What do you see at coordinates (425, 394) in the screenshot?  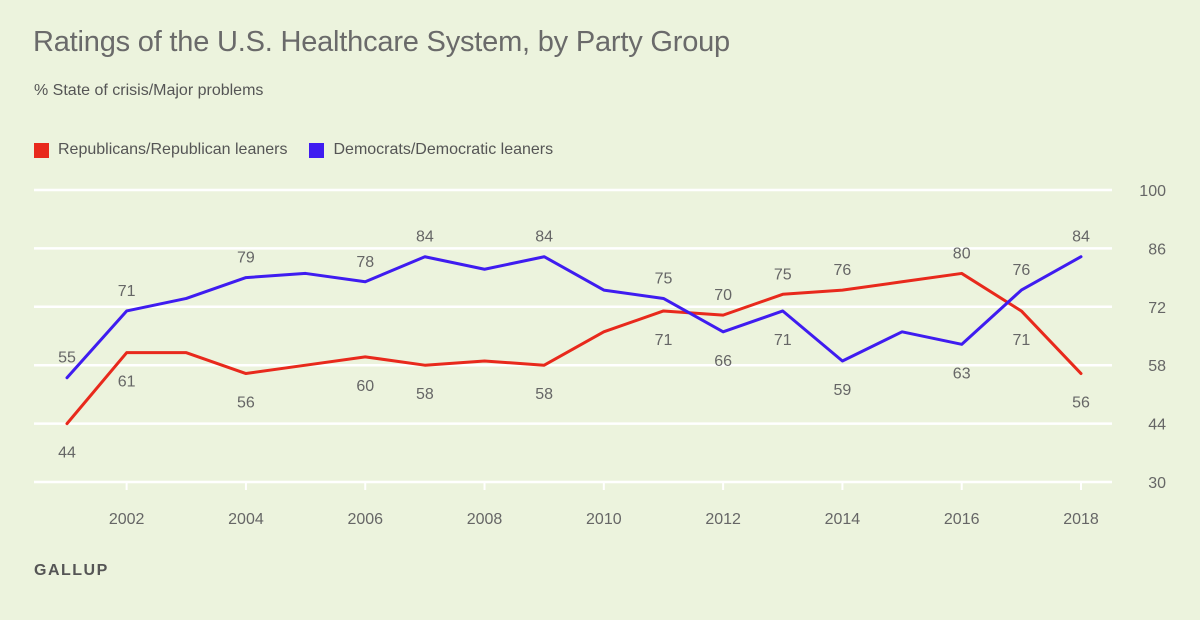 I see `data-label-republicans-2007: 58` at bounding box center [425, 394].